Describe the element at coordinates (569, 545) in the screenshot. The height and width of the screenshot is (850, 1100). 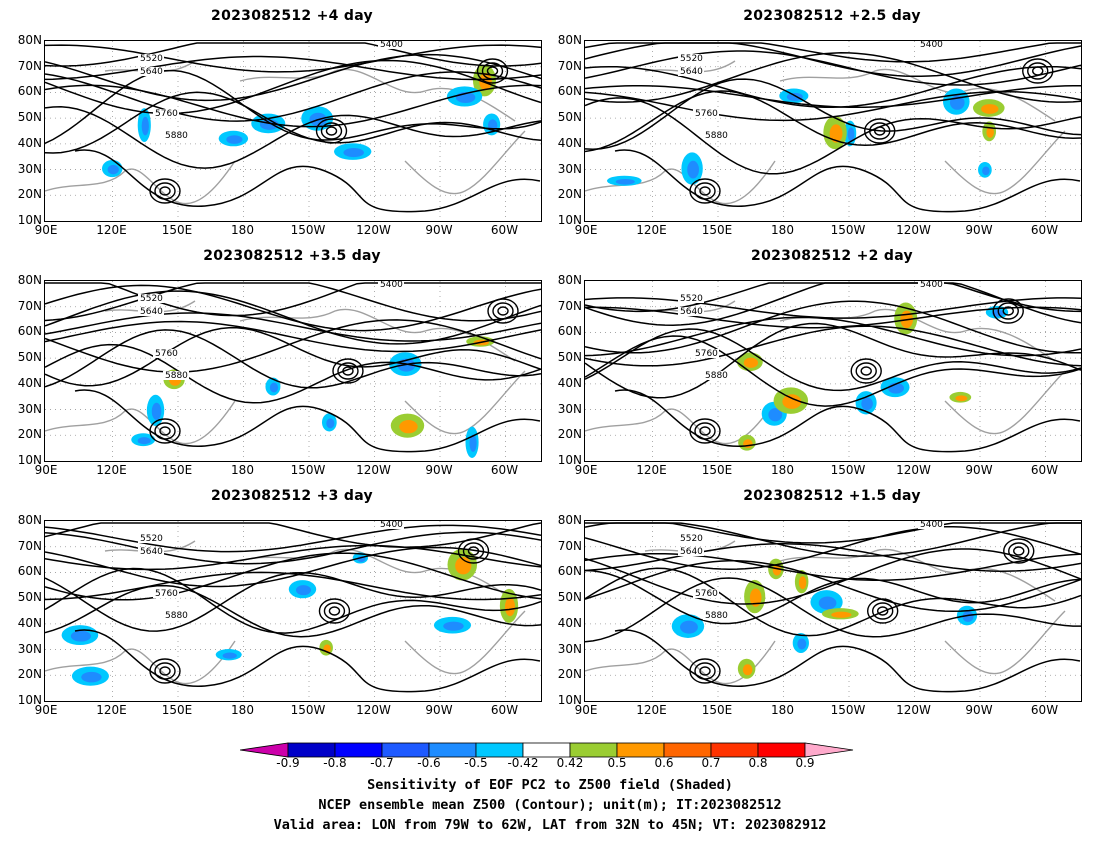
I see `lat-tick-label: 70N` at that location.